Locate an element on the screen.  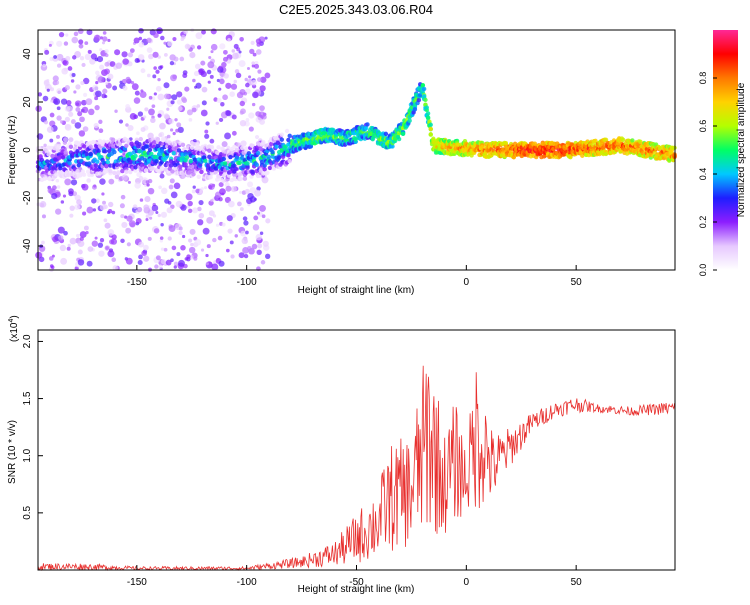
colorbar-tick-label: 0.0 is located at coordinates (703, 270).